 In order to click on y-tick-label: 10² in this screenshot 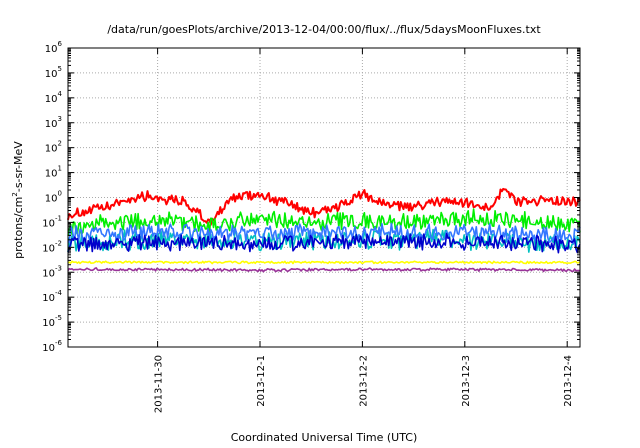, I will do `click(53, 147)`.